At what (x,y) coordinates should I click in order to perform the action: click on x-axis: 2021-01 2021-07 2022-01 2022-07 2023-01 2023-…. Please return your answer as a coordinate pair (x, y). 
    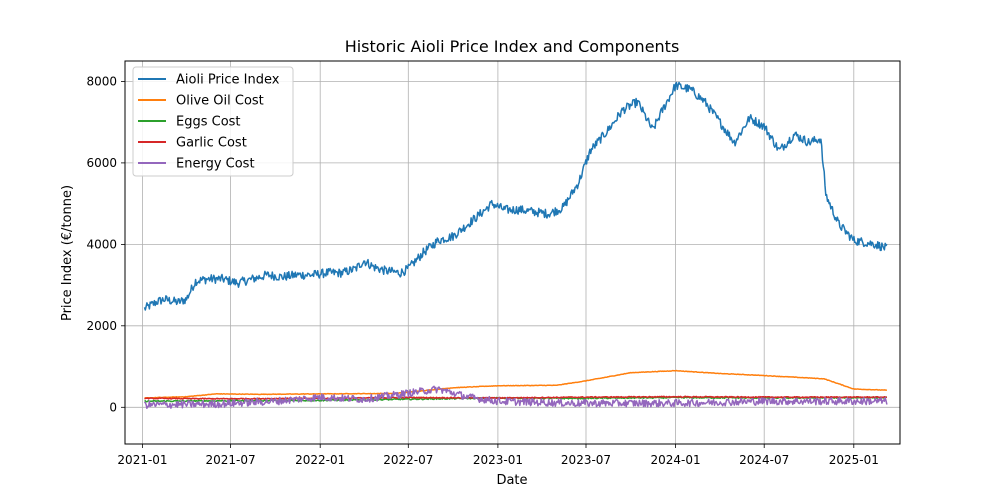
    Looking at the image, I should click on (498, 455).